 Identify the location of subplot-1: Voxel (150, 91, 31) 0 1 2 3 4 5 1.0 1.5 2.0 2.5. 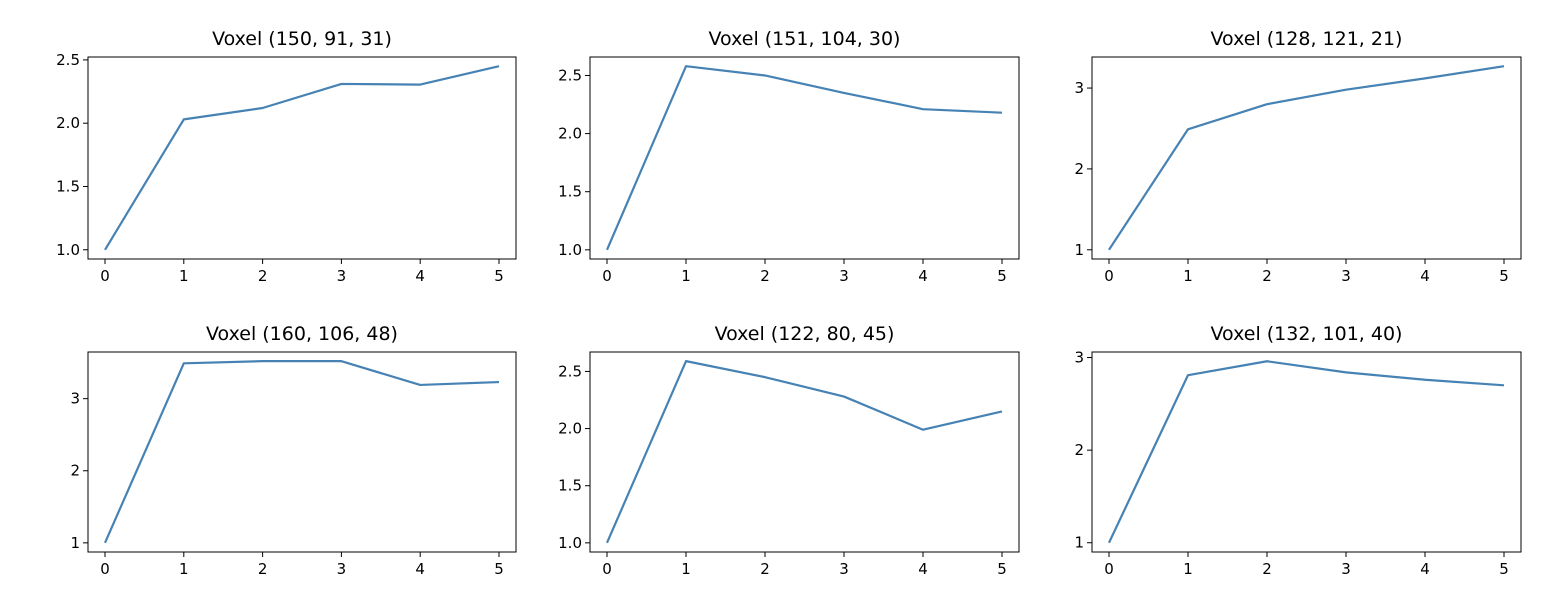
(286, 156).